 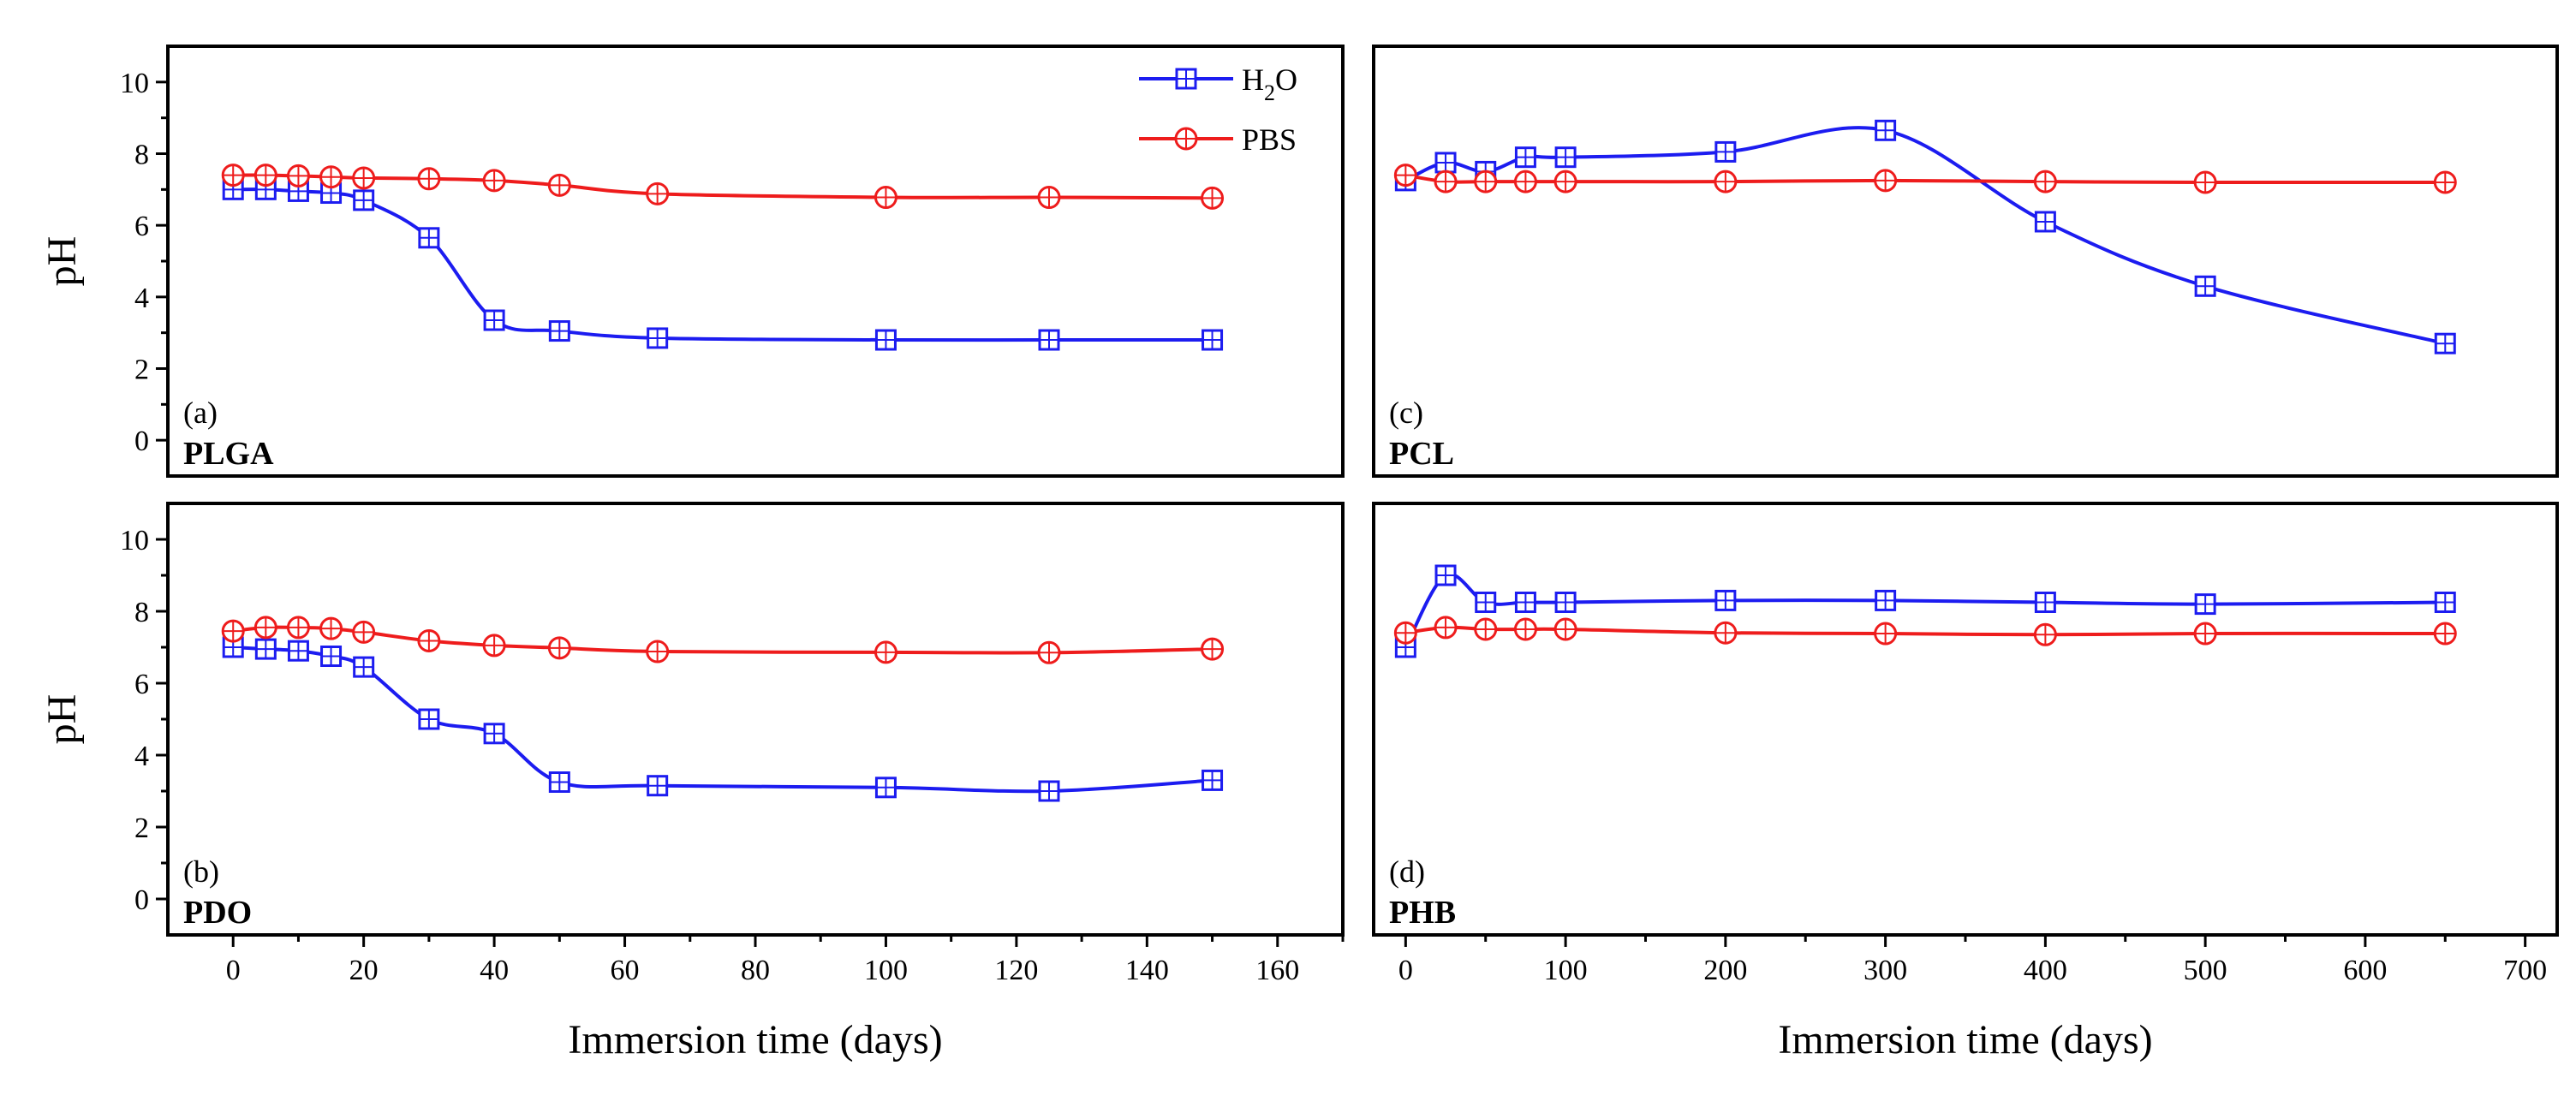 What do you see at coordinates (1406, 413) in the screenshot?
I see `panel-letter: (c)` at bounding box center [1406, 413].